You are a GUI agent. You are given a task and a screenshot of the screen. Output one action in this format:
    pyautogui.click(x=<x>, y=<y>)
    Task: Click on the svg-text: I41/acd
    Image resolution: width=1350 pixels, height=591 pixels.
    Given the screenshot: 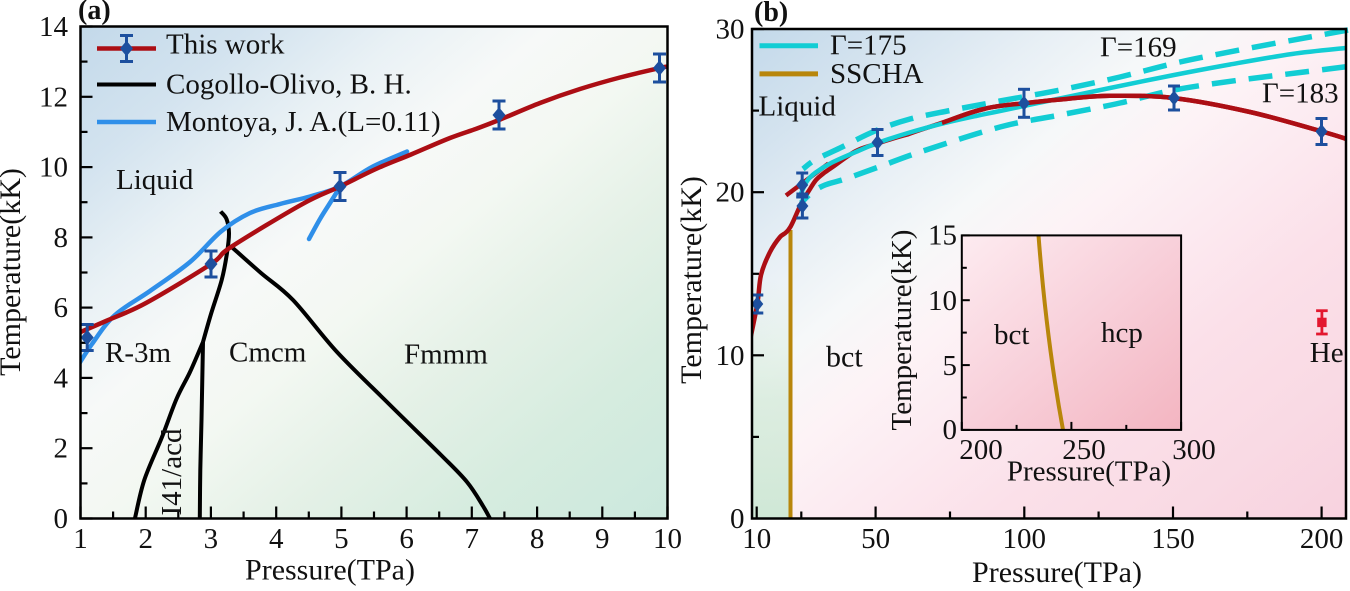 What is the action you would take?
    pyautogui.click(x=172, y=471)
    